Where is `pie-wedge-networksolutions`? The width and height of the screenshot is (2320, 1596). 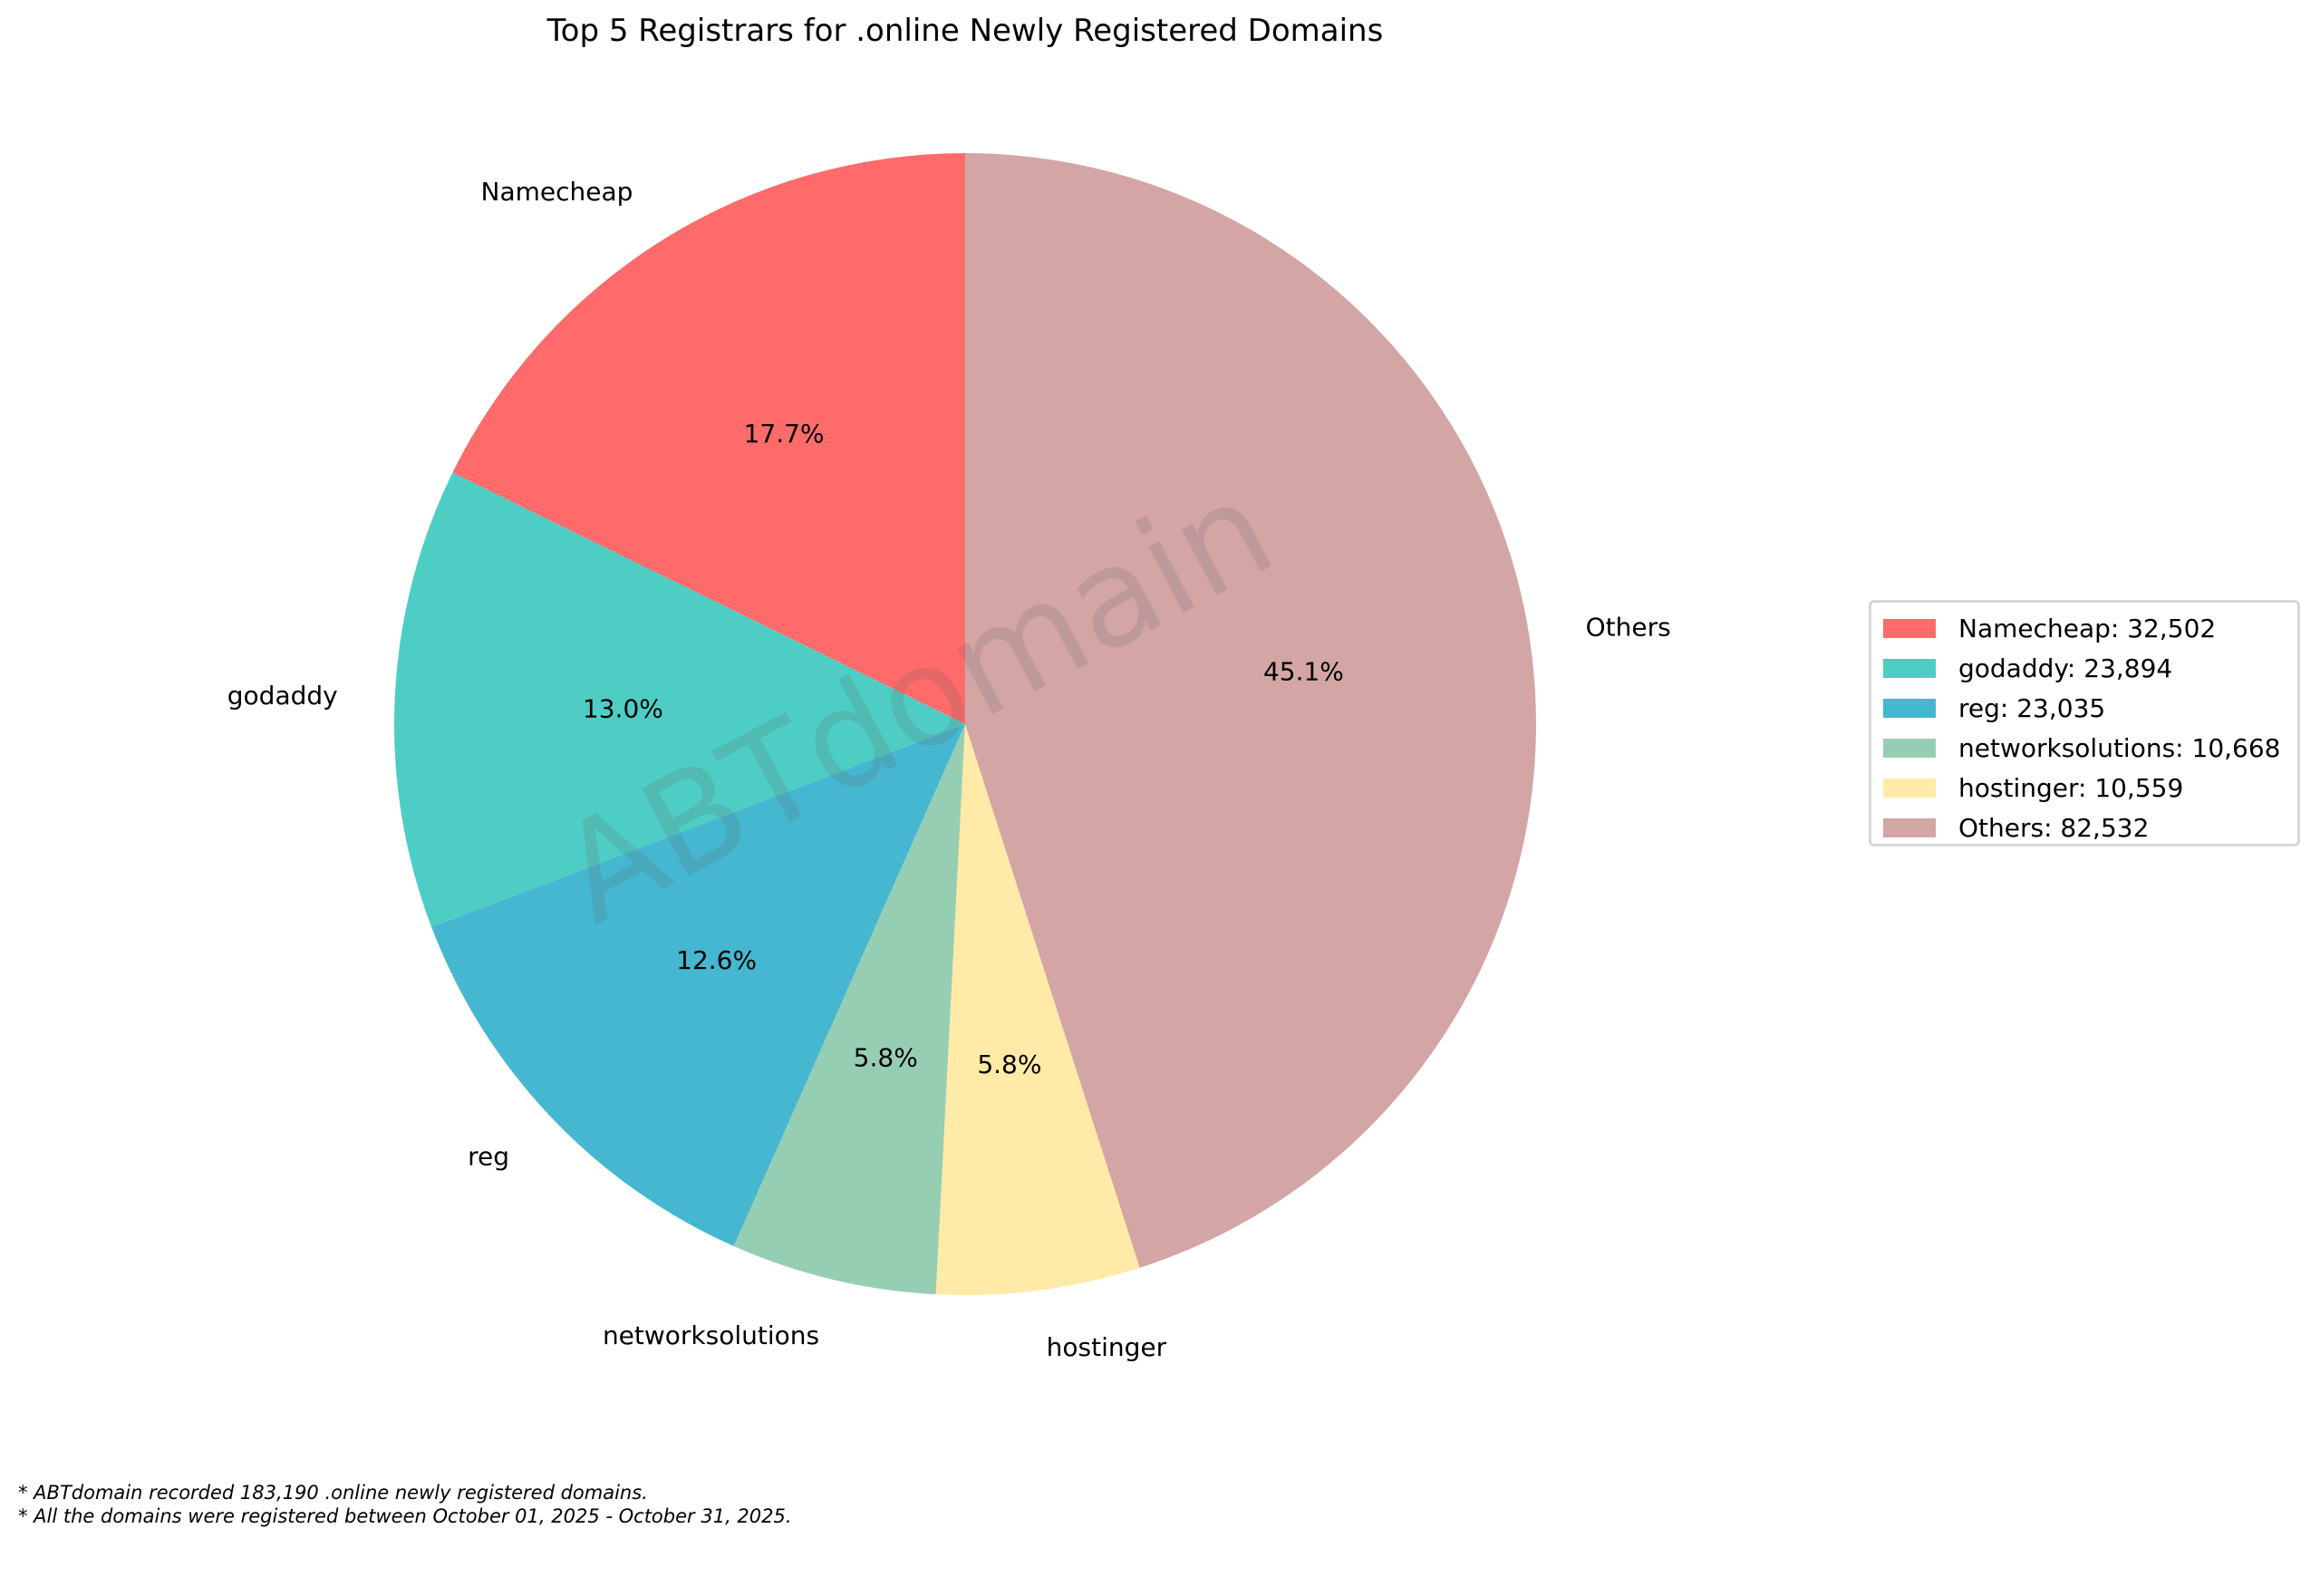
pie-wedge-networksolutions is located at coordinates (849, 1009).